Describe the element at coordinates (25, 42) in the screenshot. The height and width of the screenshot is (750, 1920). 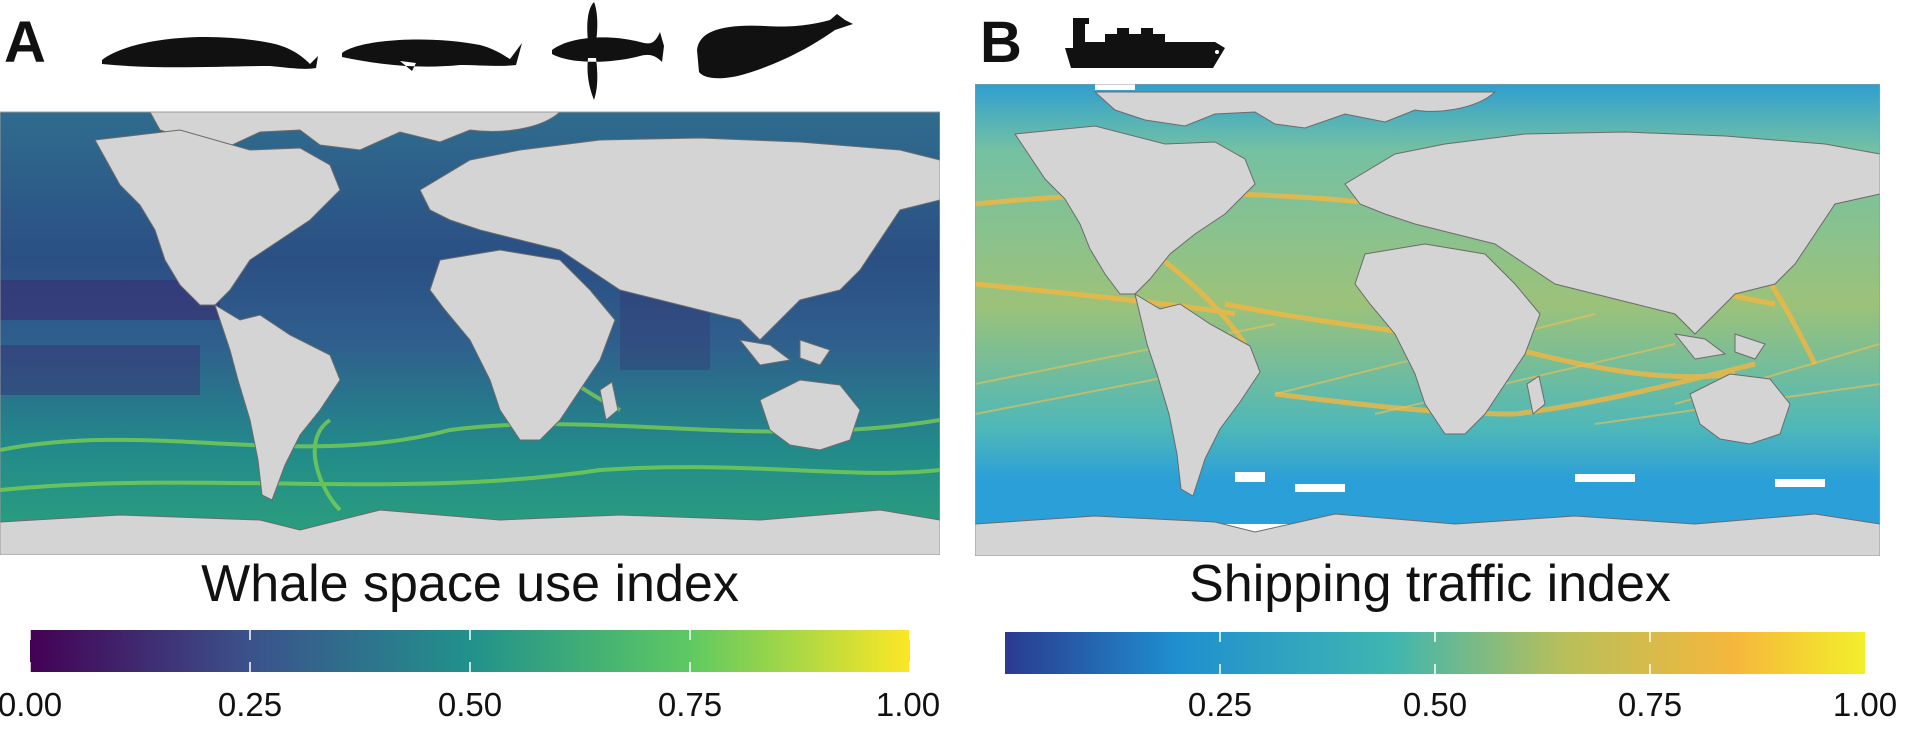
I see `panel-letter-a: A` at that location.